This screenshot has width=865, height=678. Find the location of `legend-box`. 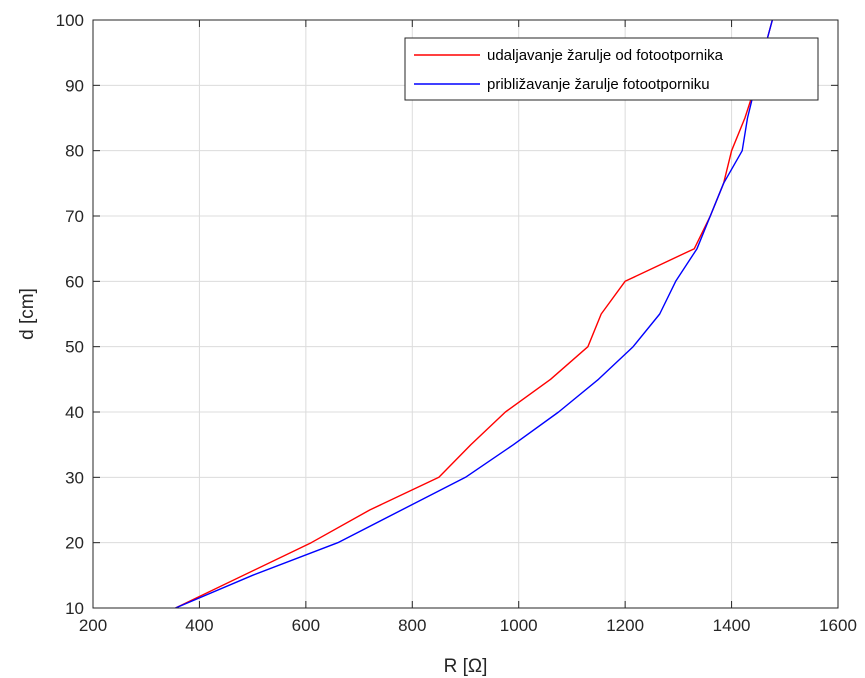

legend-box is located at coordinates (611, 69).